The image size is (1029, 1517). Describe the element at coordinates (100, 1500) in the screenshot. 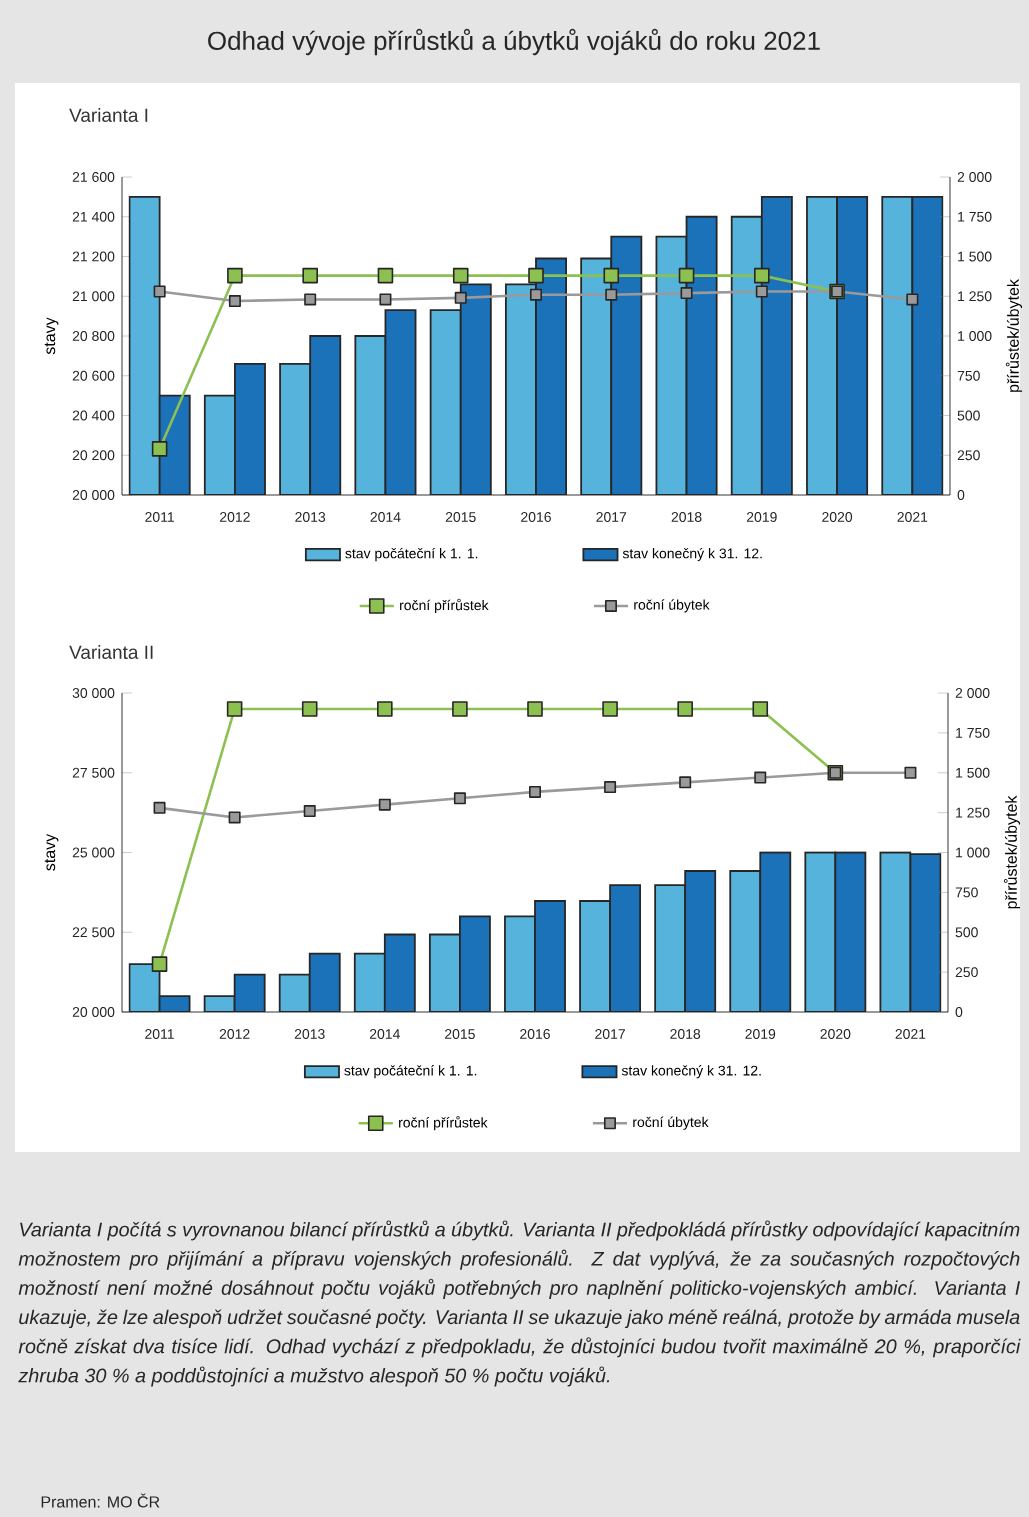

I see `text: Pramen: MO ČR` at that location.